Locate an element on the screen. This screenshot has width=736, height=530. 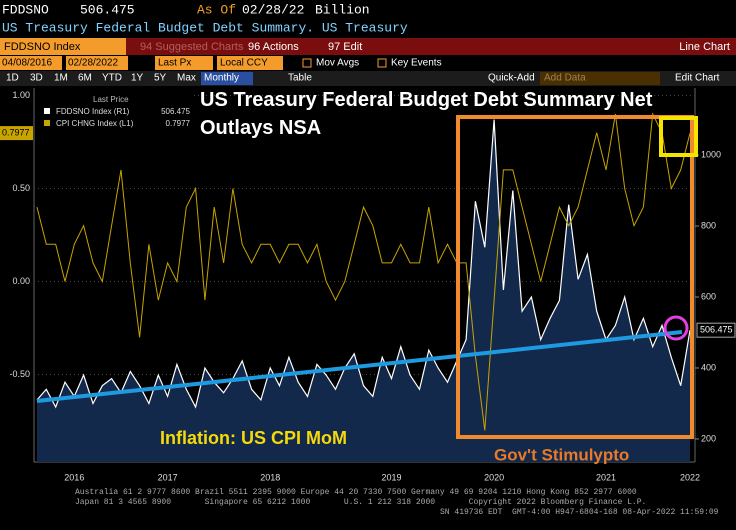
security: FDDSNO Index is located at coordinates (42, 47).